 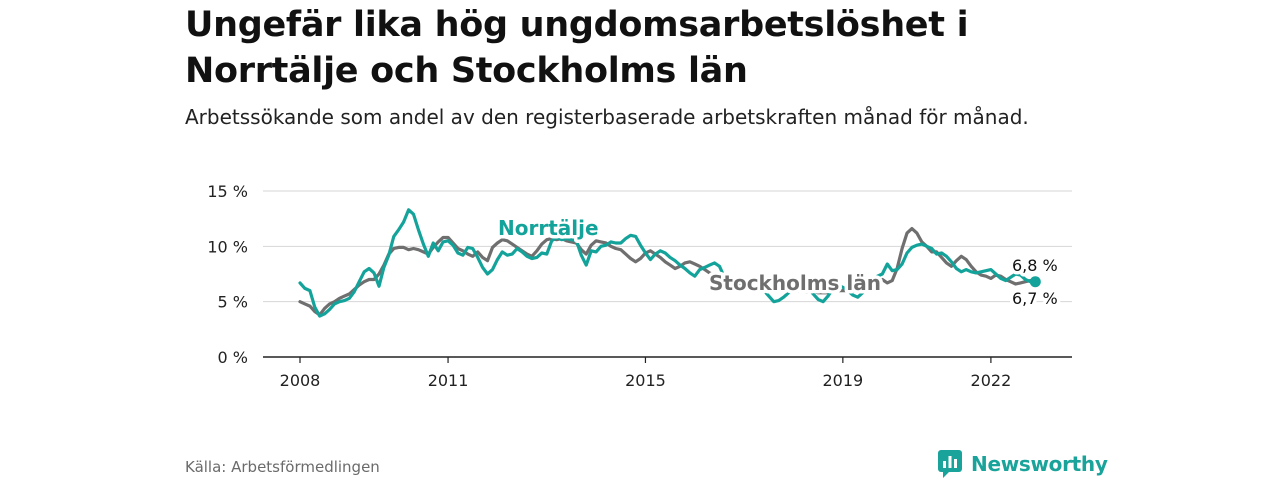 I want to click on series-label-norrtalje: Norrtälje, so click(x=548, y=228).